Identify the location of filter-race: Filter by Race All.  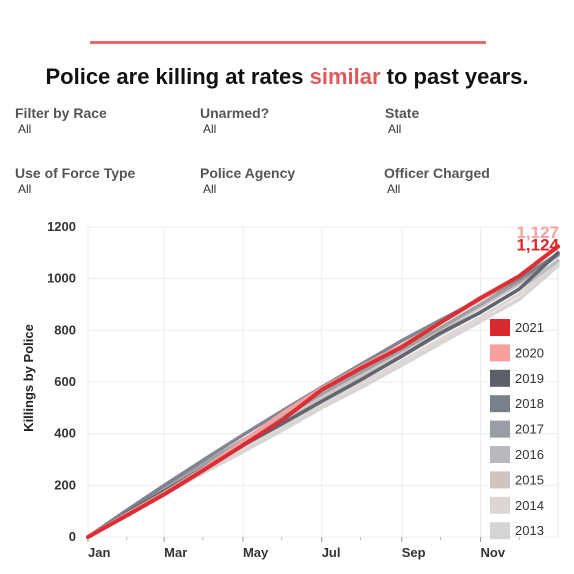
(100, 120).